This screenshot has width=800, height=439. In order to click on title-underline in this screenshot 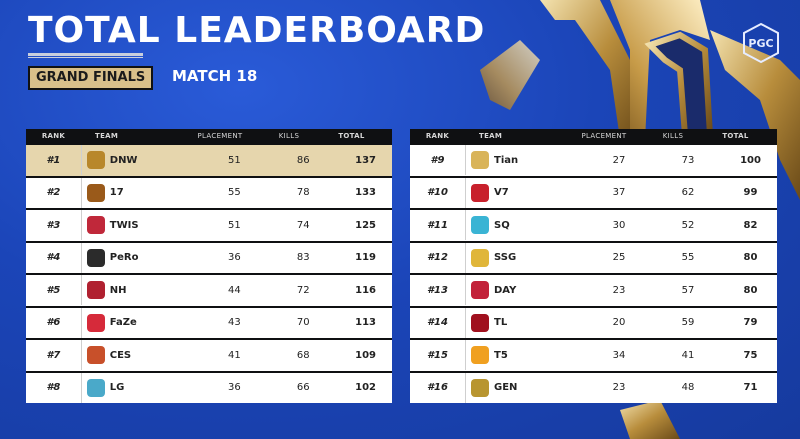, I will do `click(85, 54)`.